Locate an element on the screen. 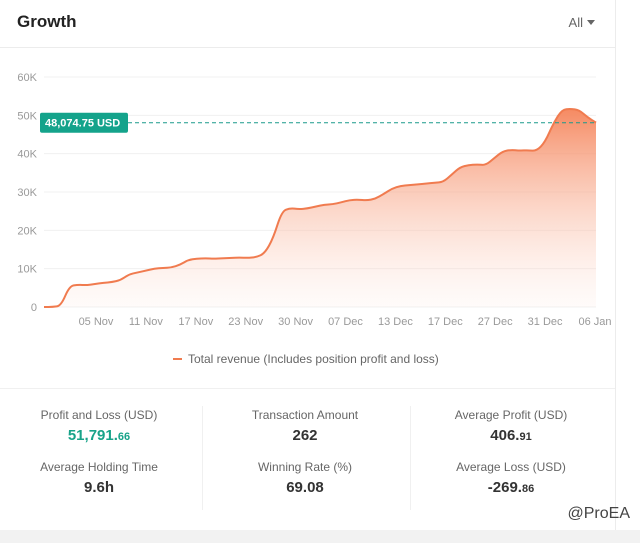 This screenshot has width=640, height=543. reference-label: 48,074.75 USD is located at coordinates (84, 122).